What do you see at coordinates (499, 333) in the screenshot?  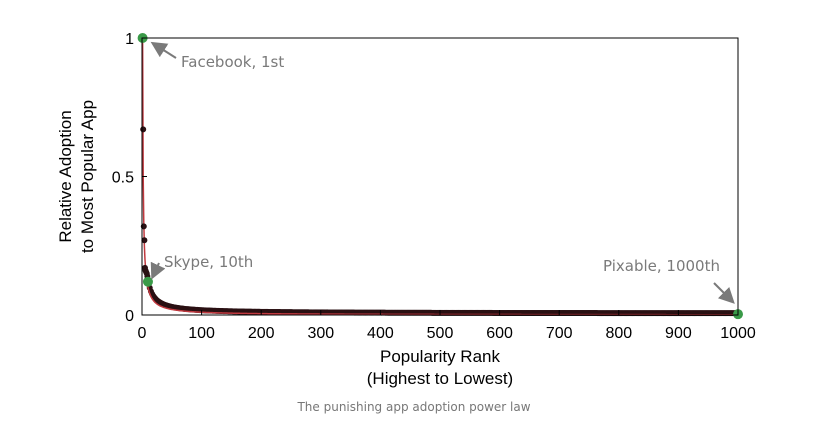 I see `x-tick-label: 600` at bounding box center [499, 333].